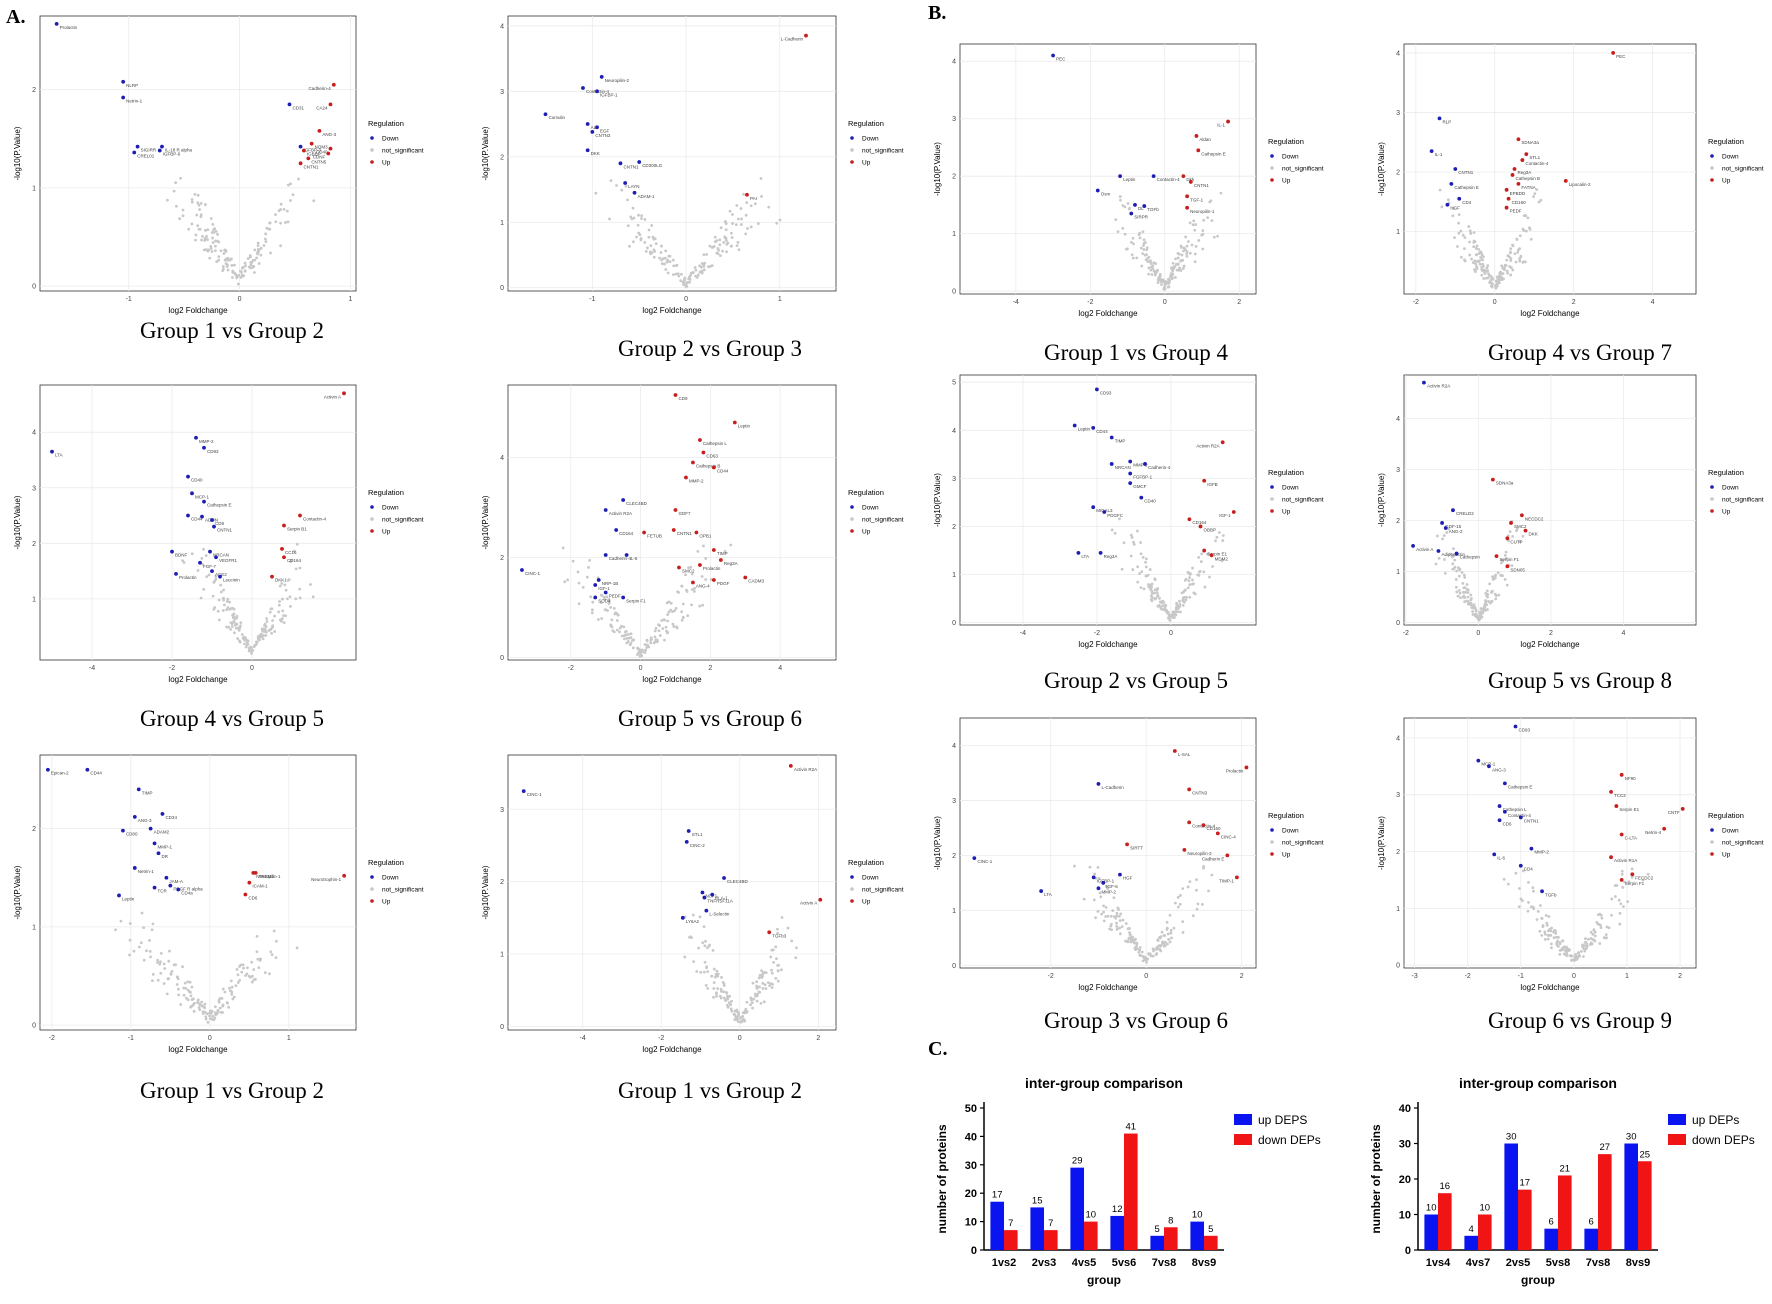 The width and height of the screenshot is (1772, 1304). Describe the element at coordinates (1207, 445) in the screenshot. I see `point-label: Activin R2A` at that location.